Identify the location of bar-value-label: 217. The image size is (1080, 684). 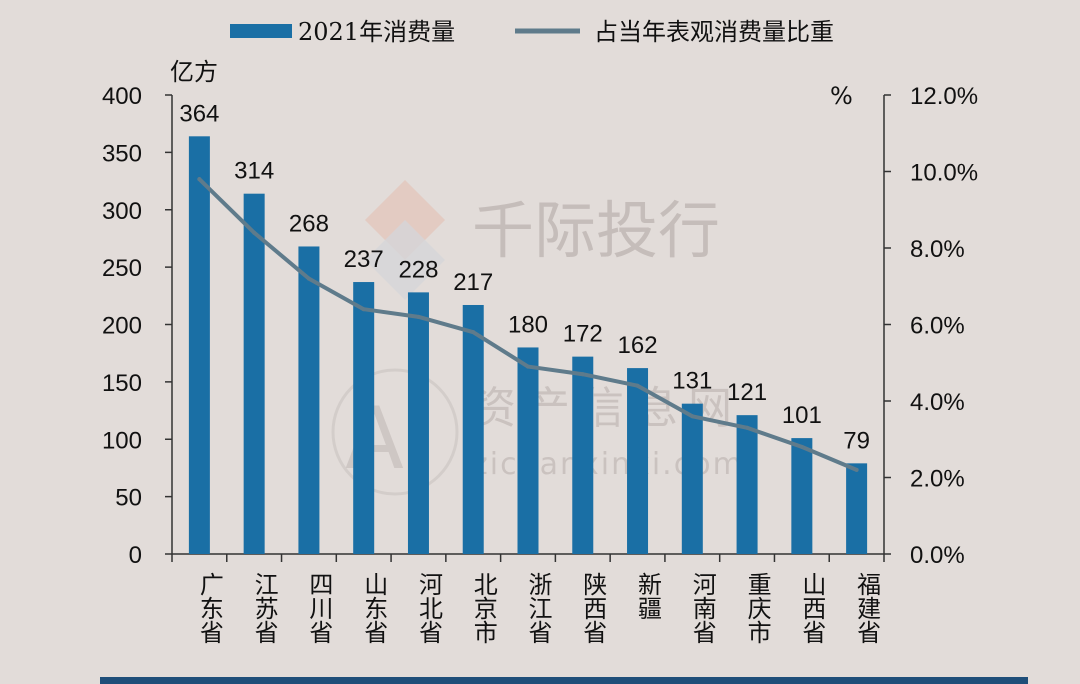
(473, 282).